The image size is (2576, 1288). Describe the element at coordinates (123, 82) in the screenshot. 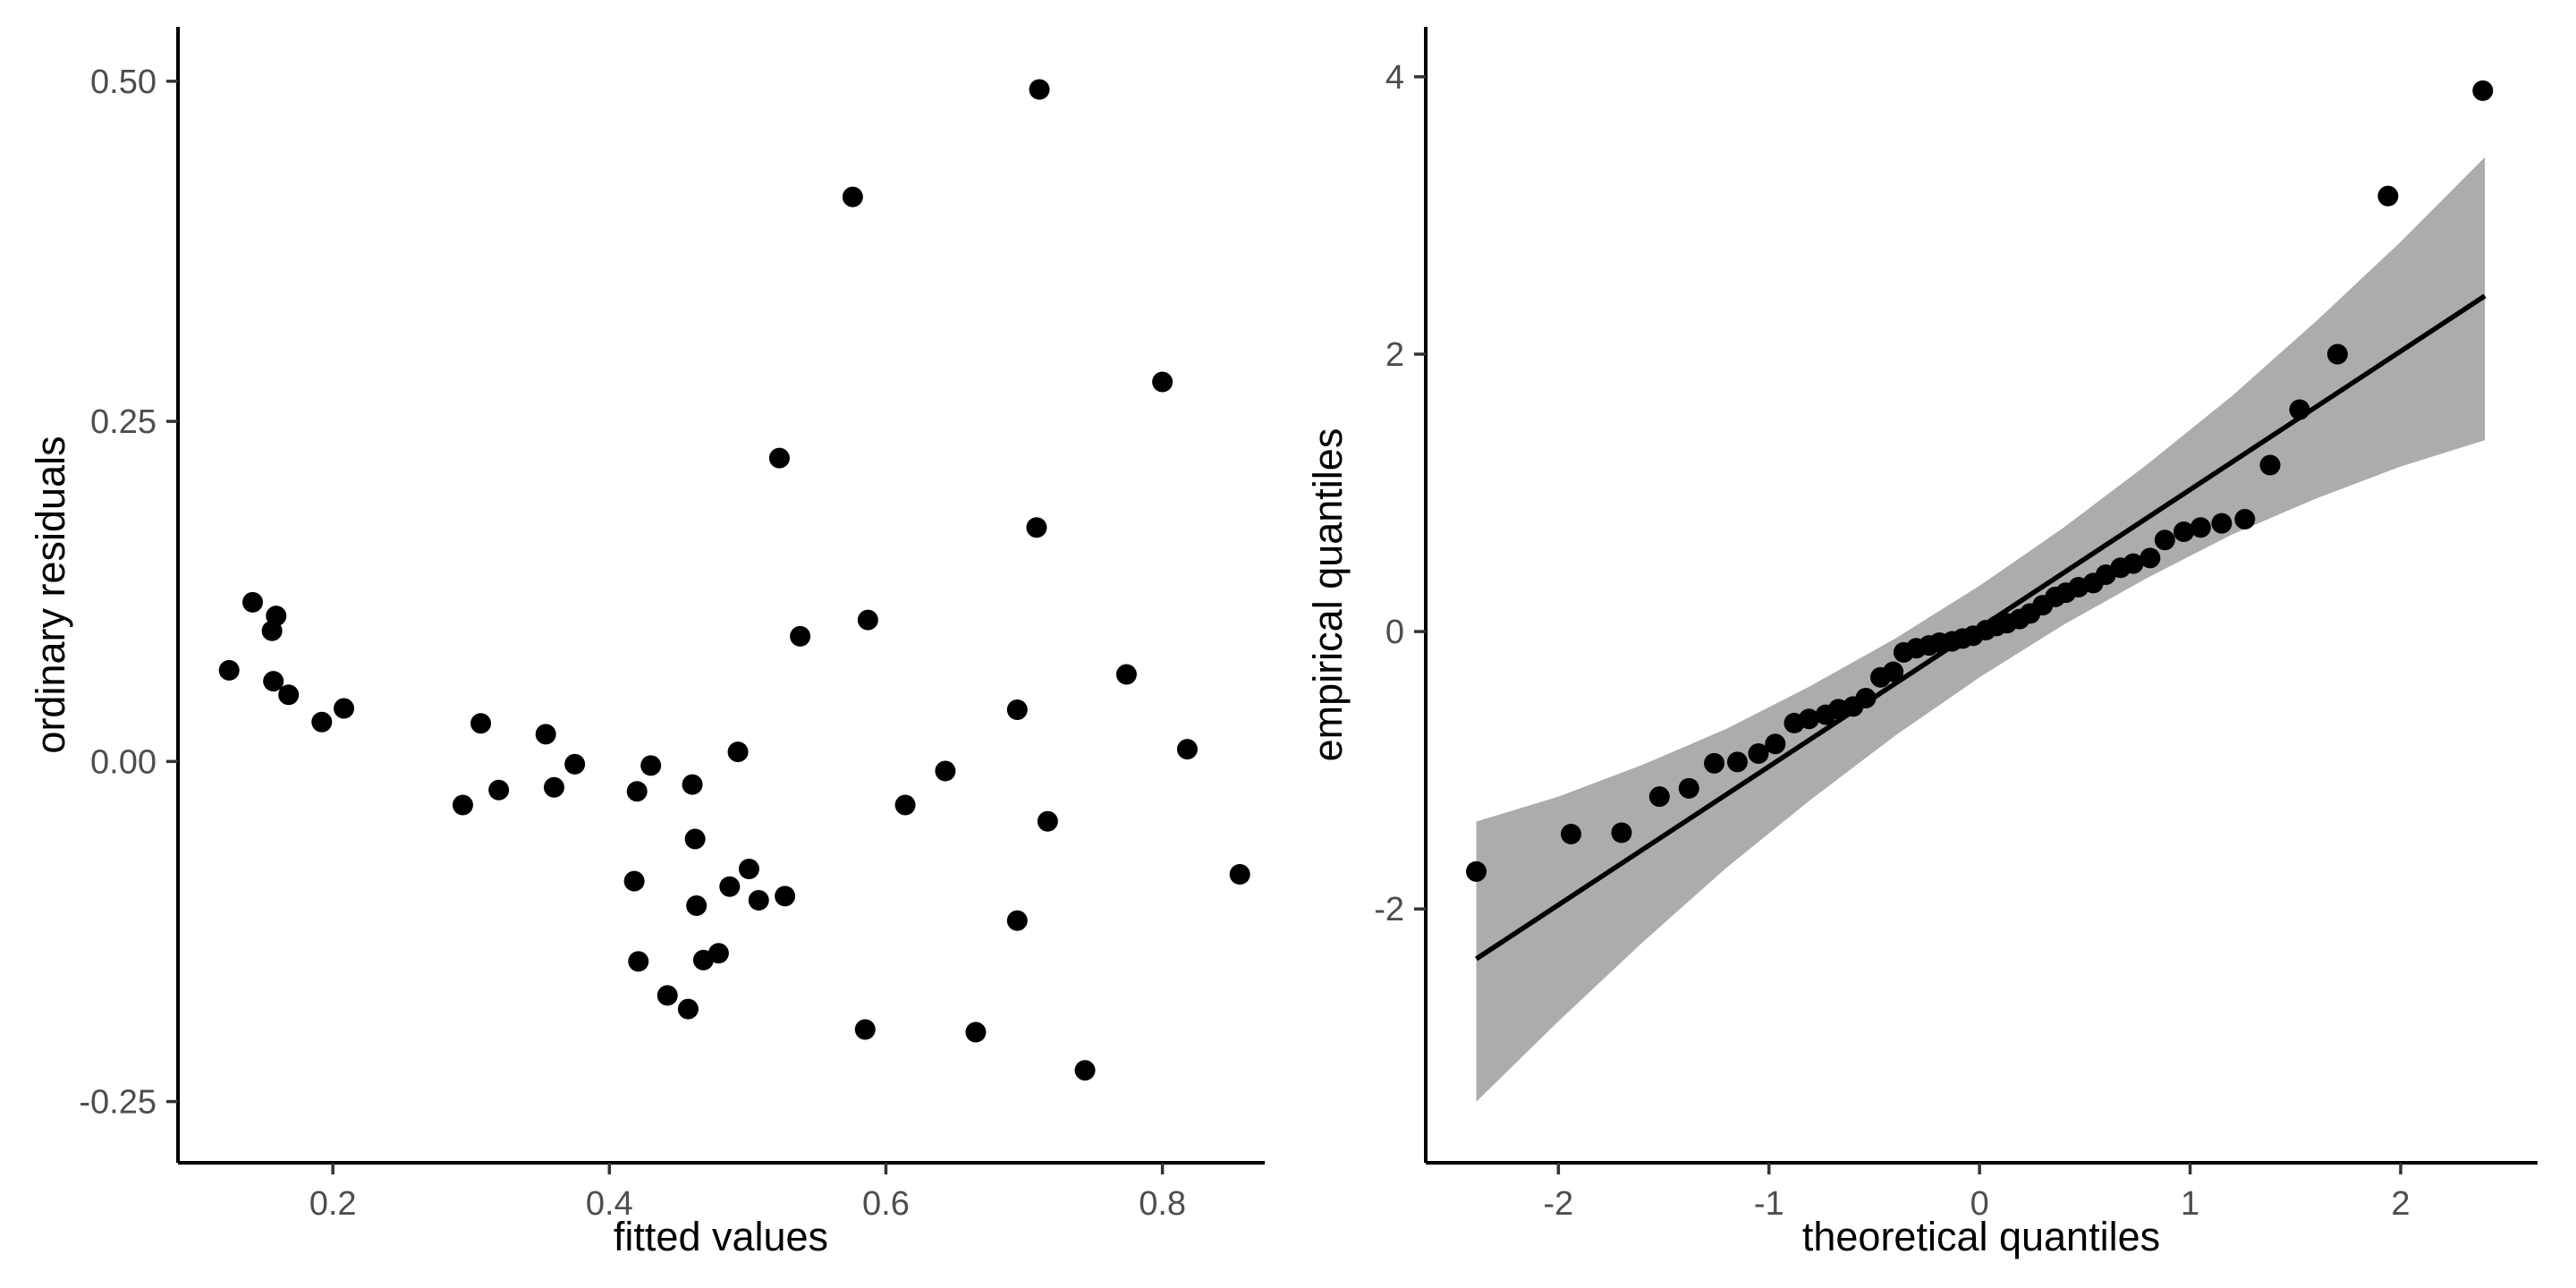

I see `y-tick-label: 0.50` at that location.